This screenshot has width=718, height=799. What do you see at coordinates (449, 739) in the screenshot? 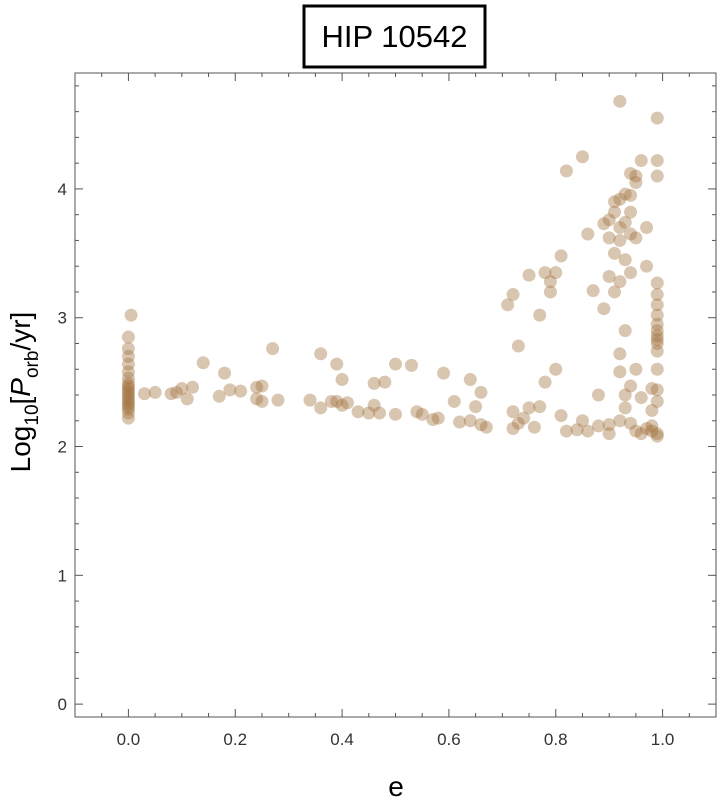
I see `x-tick-label: 0.6` at bounding box center [449, 739].